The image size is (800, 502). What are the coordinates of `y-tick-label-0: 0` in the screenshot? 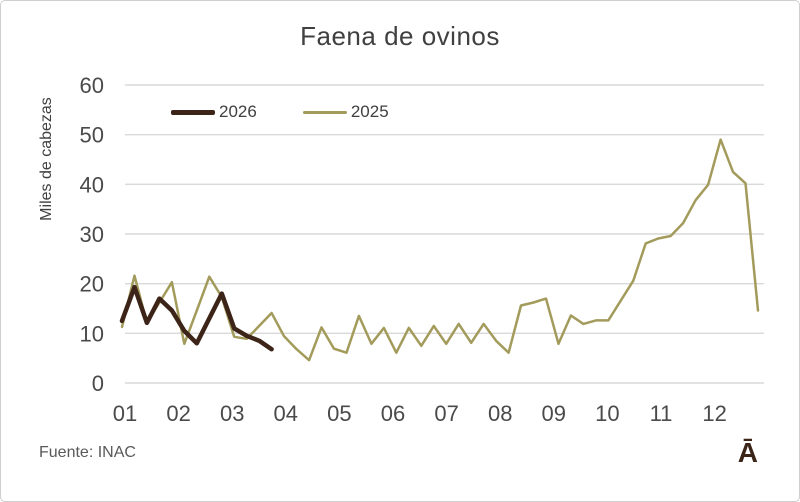 It's located at (98, 383).